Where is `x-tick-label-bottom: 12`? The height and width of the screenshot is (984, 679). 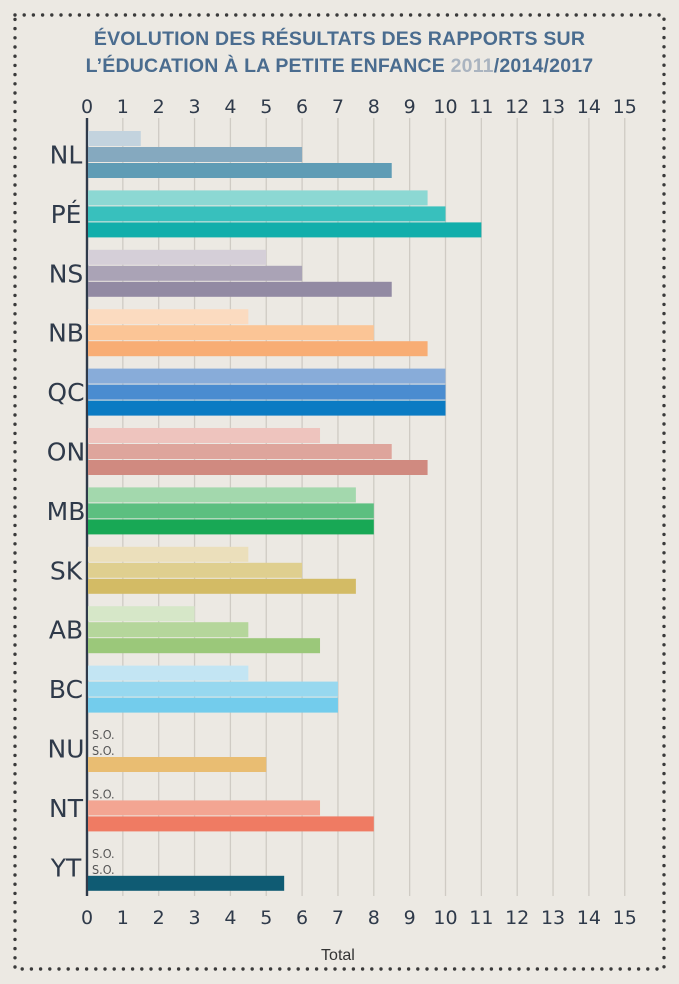 x-tick-label-bottom: 12 is located at coordinates (517, 918).